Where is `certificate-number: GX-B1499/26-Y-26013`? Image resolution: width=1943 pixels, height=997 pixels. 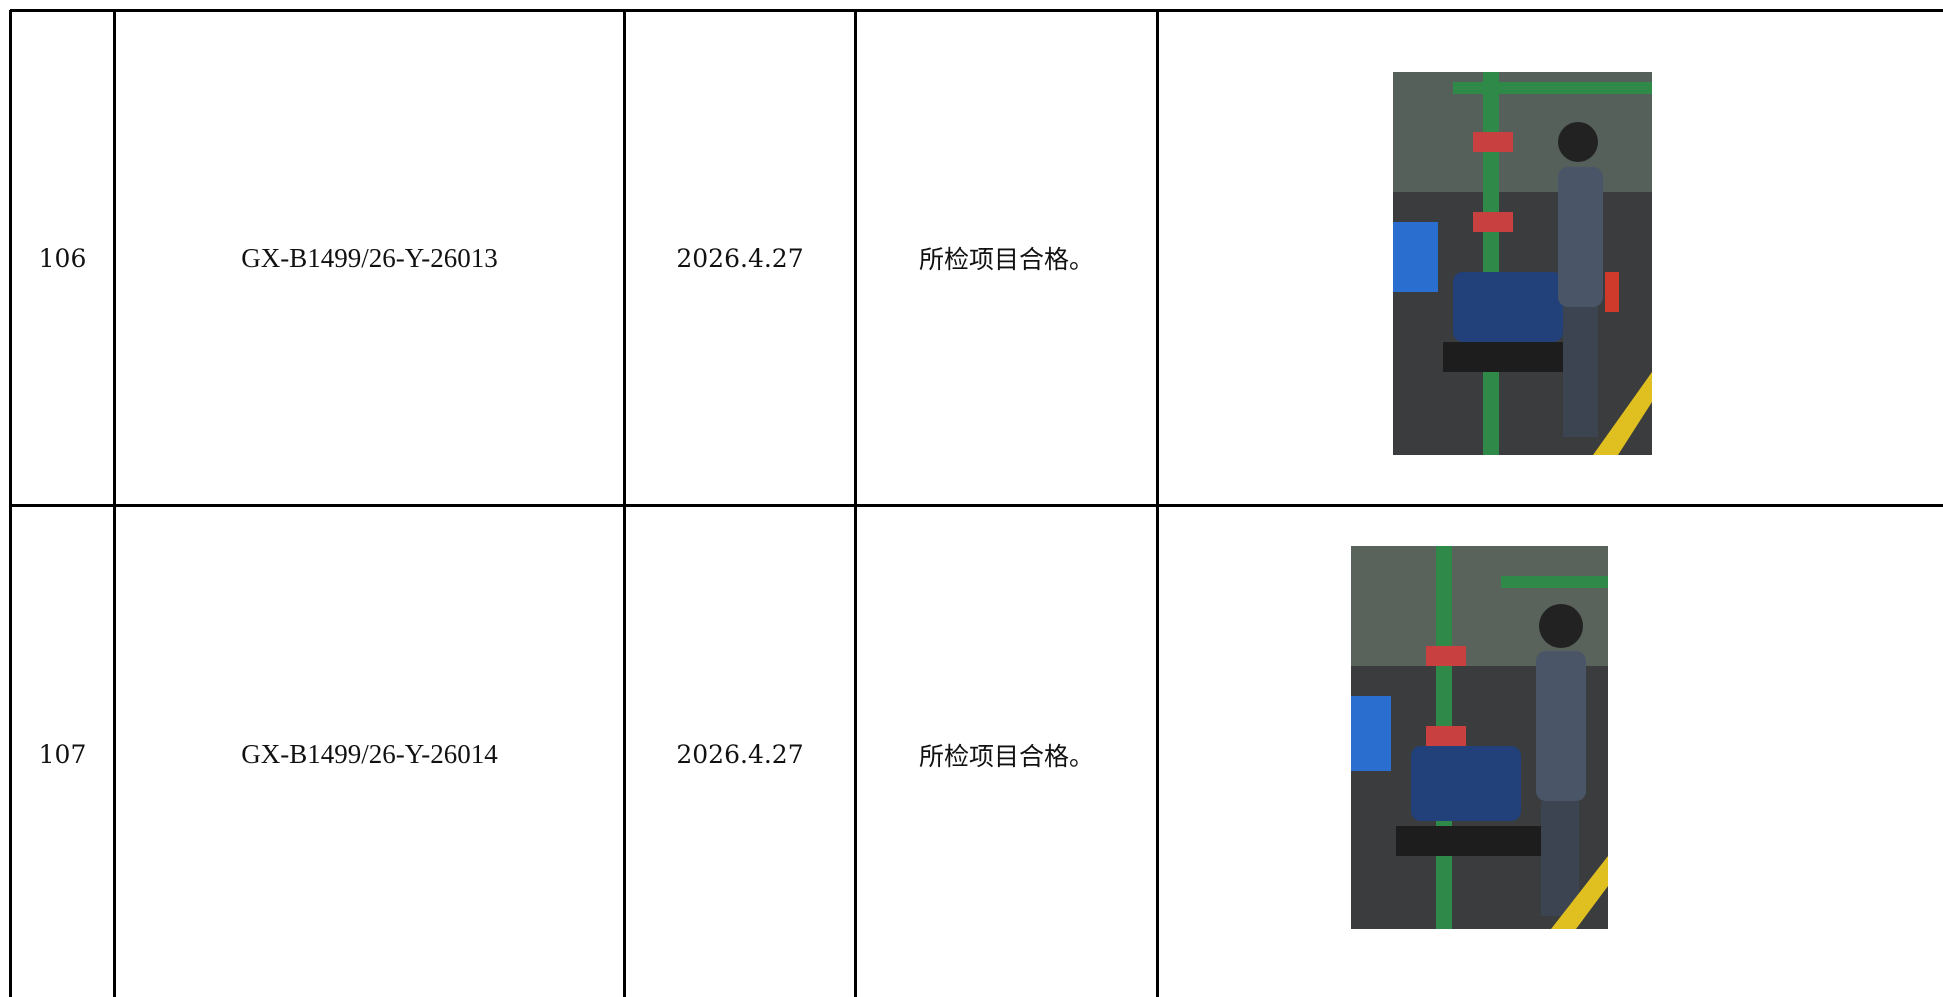
certificate-number: GX-B1499/26-Y-26013 is located at coordinates (369, 257).